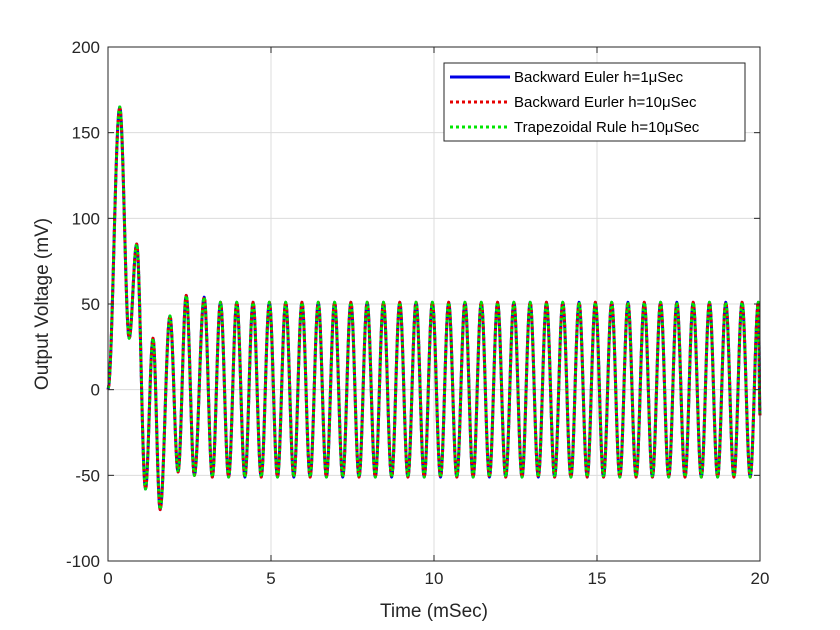 The image size is (840, 630). What do you see at coordinates (86, 133) in the screenshot?
I see `y-tick-label-5: 150` at bounding box center [86, 133].